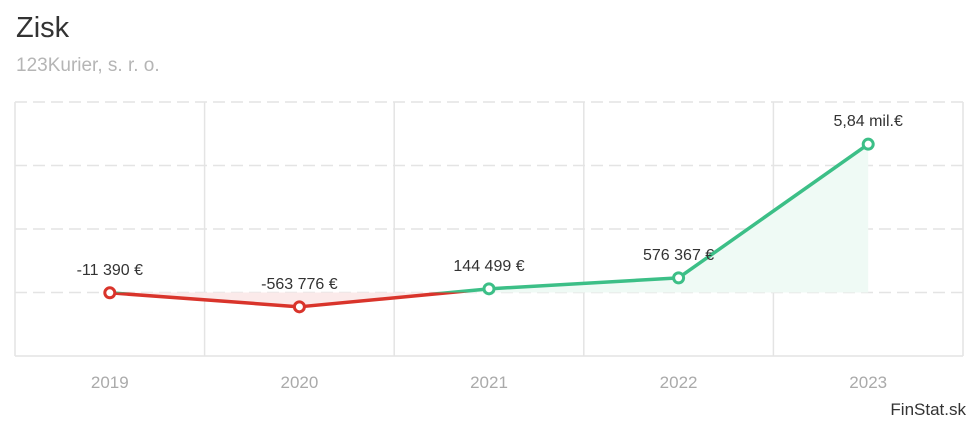  Describe the element at coordinates (678, 255) in the screenshot. I see `data-label: 576 367 €` at that location.